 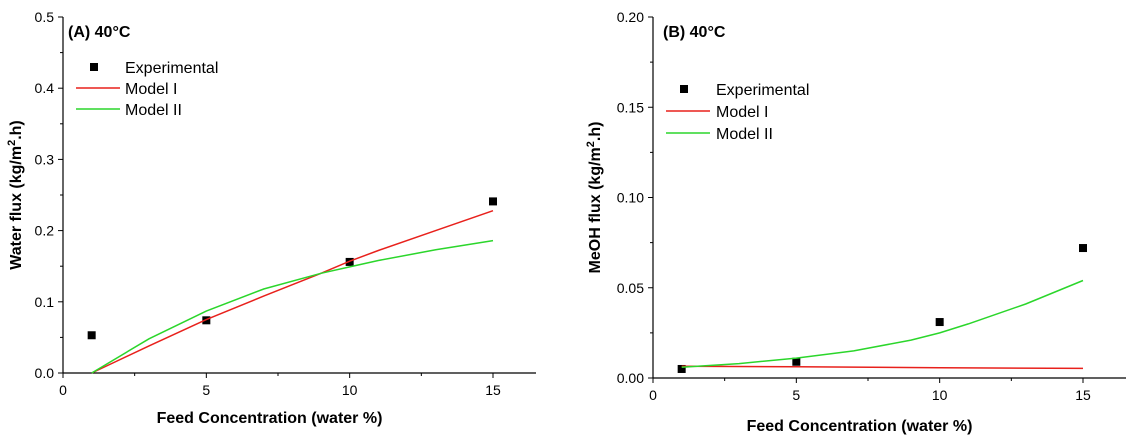 What do you see at coordinates (630, 198) in the screenshot?
I see `y-tick-label-b: 0.10` at bounding box center [630, 198].